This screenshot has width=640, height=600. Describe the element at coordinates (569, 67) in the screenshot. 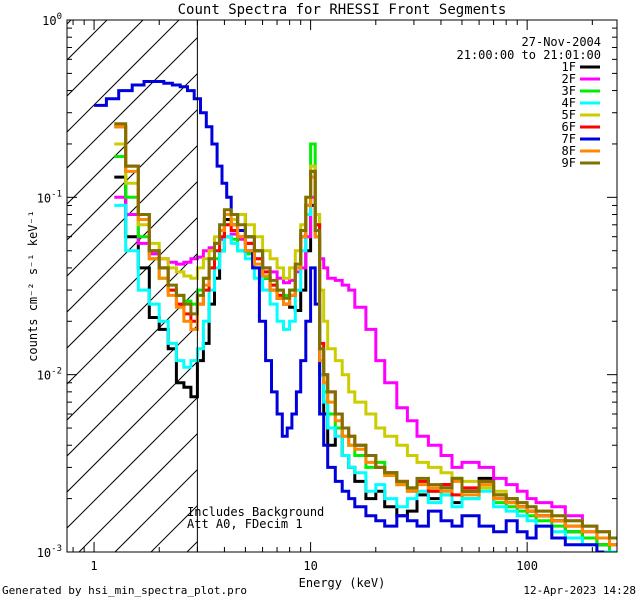

I see `legend-label-1F: 1F` at that location.